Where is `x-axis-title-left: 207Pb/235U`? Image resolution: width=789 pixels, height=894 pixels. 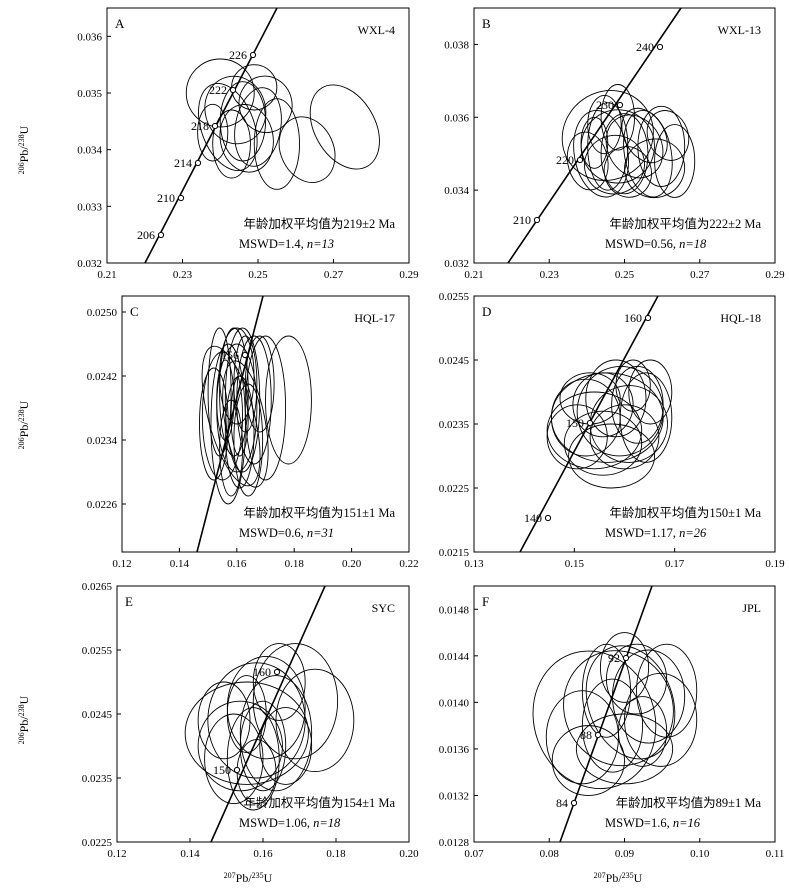 x-axis-title-left: 207Pb/235U is located at coordinates (248, 878).